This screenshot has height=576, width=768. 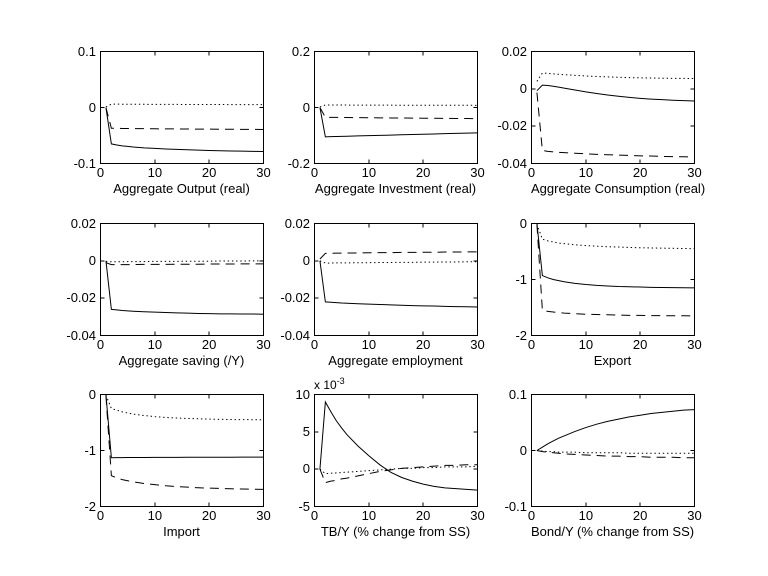 What do you see at coordinates (613, 531) in the screenshot?
I see `subplot-title: Bond/Y (% change from SS)` at bounding box center [613, 531].